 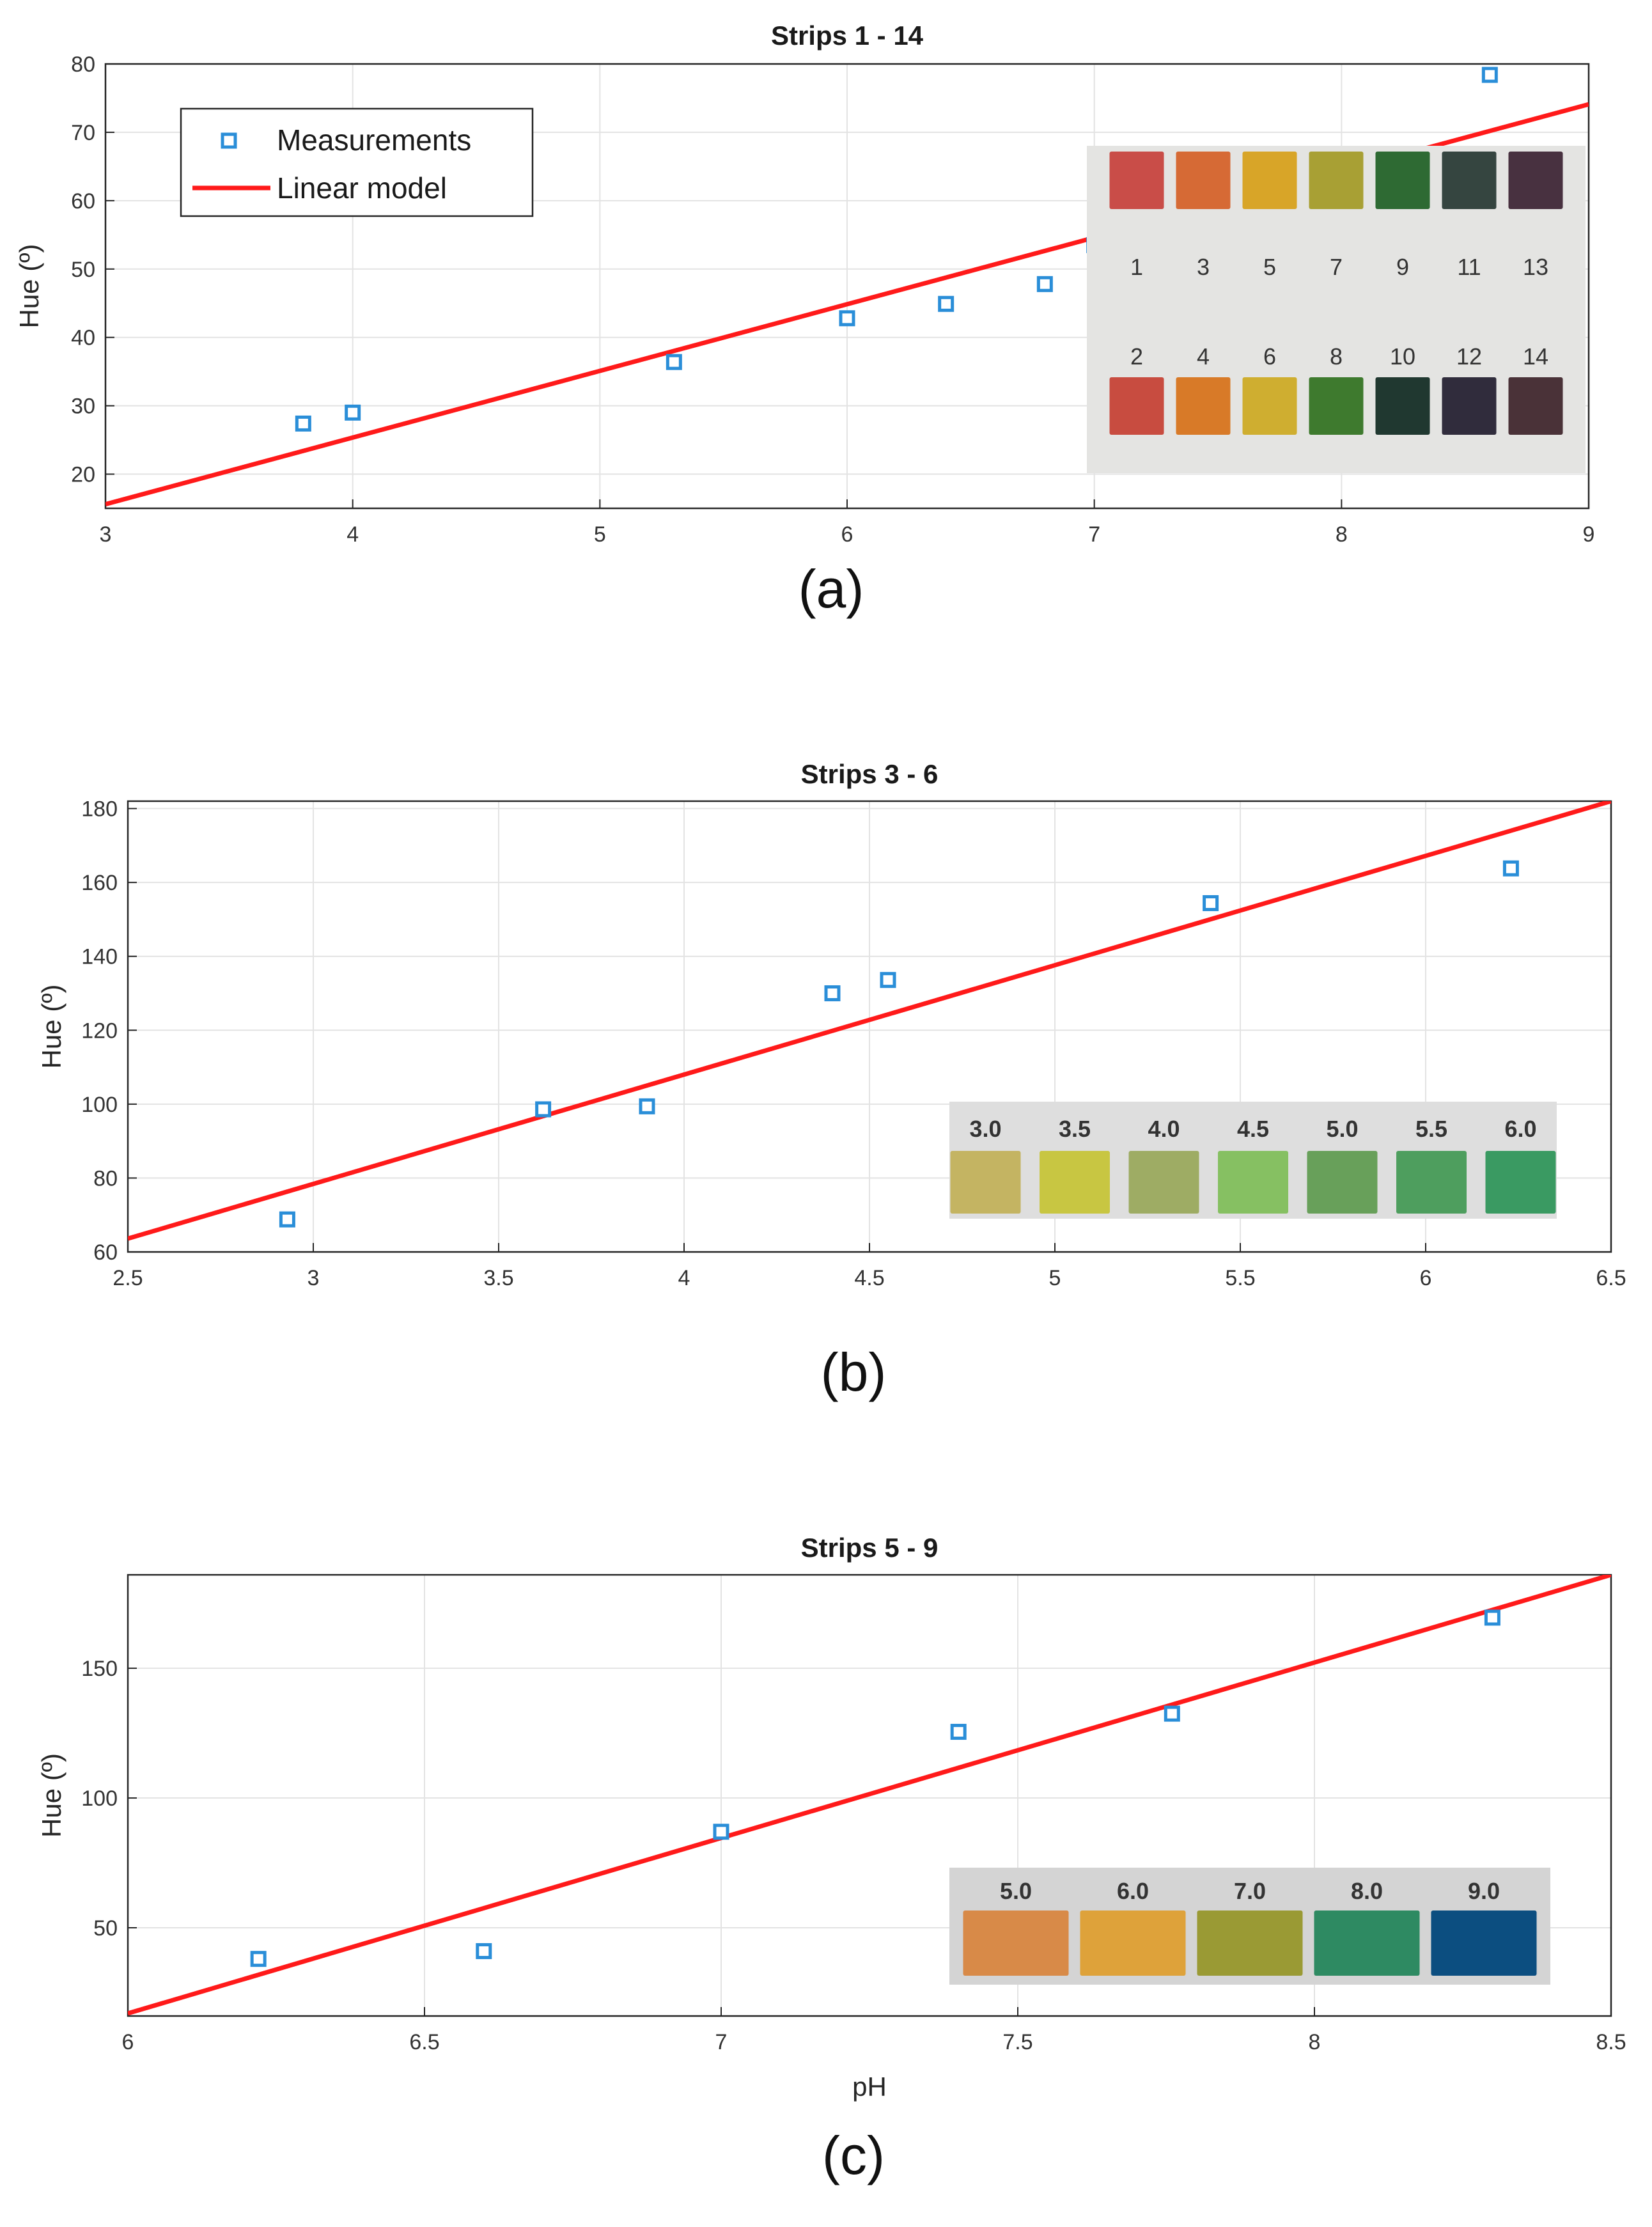 What do you see at coordinates (848, 35) in the screenshot?
I see `chart-title: Strips 1 - 14` at bounding box center [848, 35].